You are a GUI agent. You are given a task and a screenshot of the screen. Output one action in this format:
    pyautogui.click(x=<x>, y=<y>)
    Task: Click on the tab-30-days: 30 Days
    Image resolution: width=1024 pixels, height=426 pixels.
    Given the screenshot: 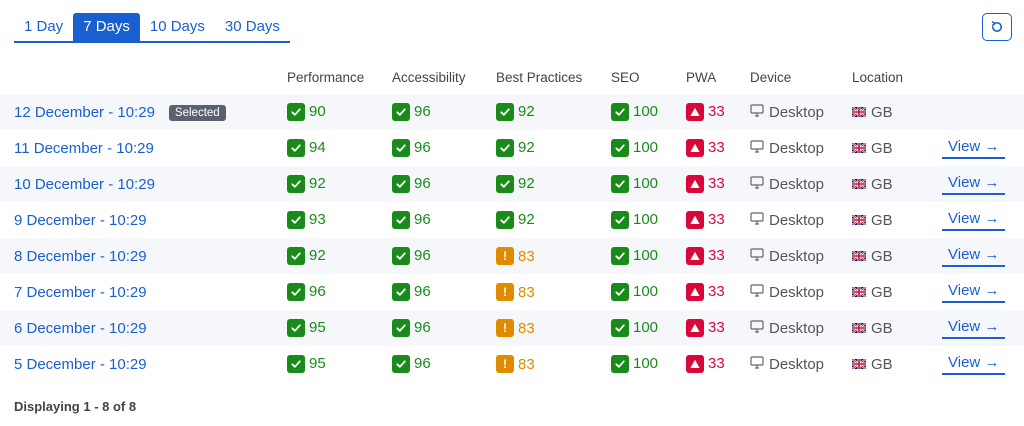 What is the action you would take?
    pyautogui.click(x=252, y=26)
    